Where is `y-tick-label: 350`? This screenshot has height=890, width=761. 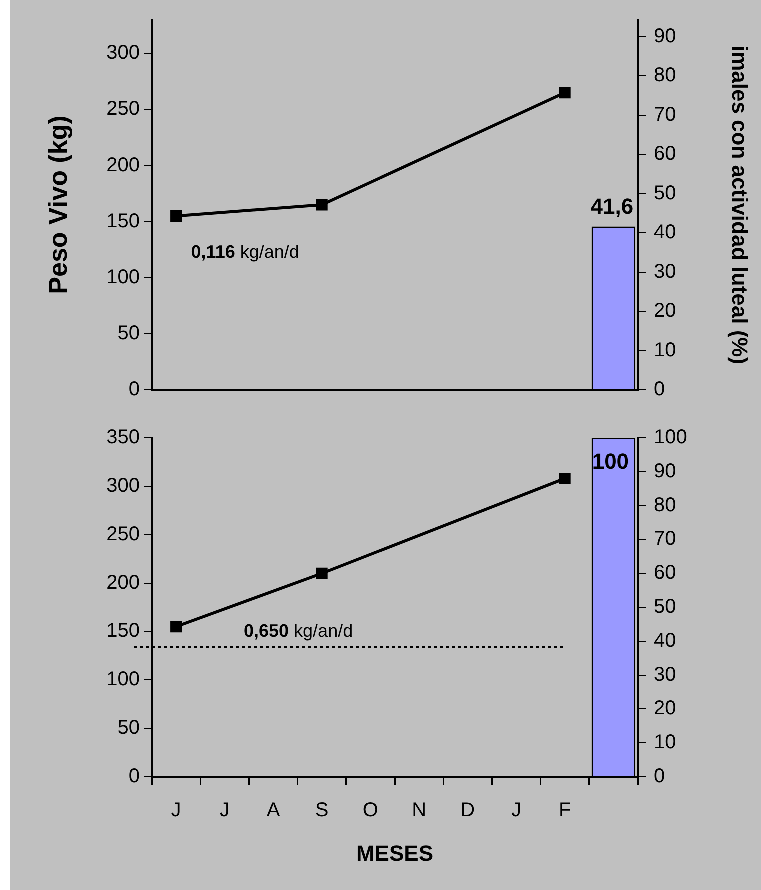
y-tick-label: 350 is located at coordinates (123, 437).